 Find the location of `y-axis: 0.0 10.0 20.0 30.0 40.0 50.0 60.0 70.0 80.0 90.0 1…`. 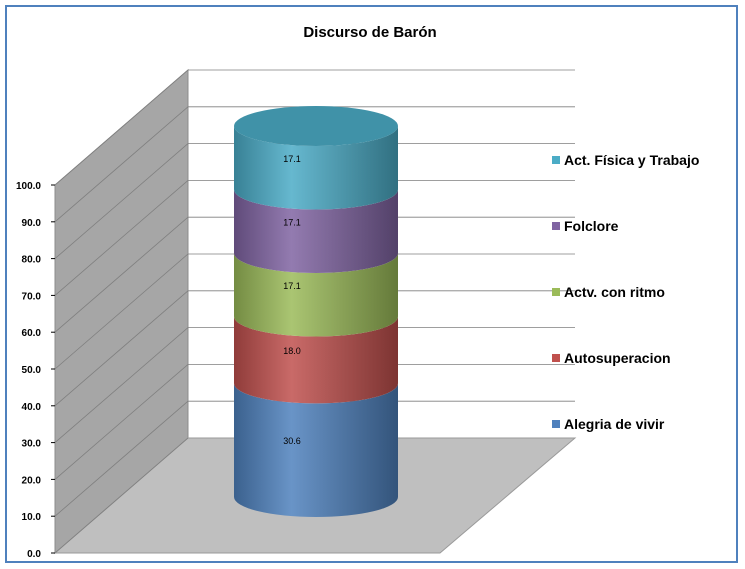

y-axis: 0.0 10.0 20.0 30.0 40.0 50.0 60.0 70.0 80.0 90.0 1… is located at coordinates (35, 370).